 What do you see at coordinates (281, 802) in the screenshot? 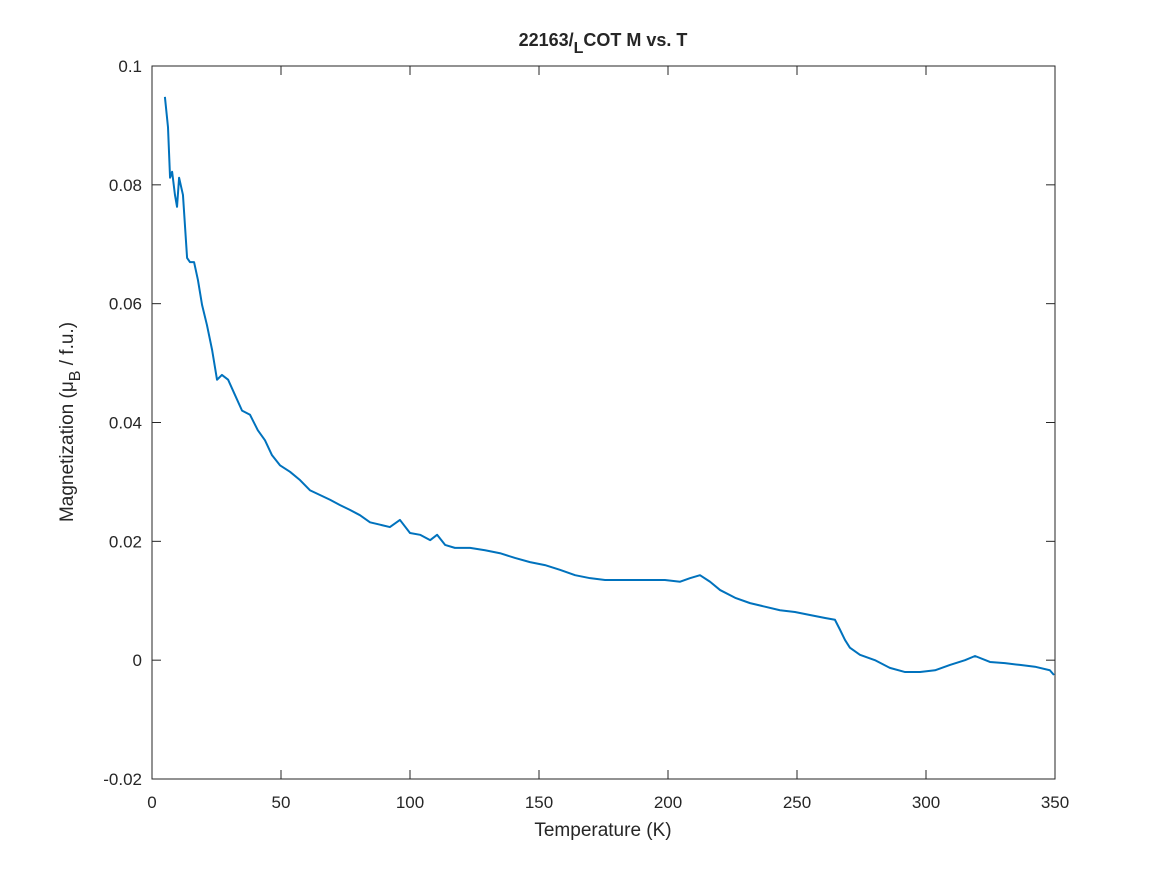
I see `x-tick-label: 50` at bounding box center [281, 802].